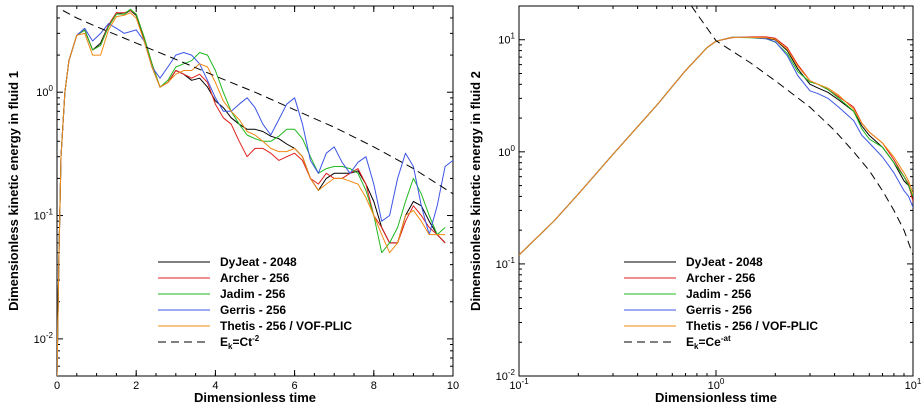 This screenshot has width=924, height=408. I want to click on x-tick-label: 0, so click(57, 386).